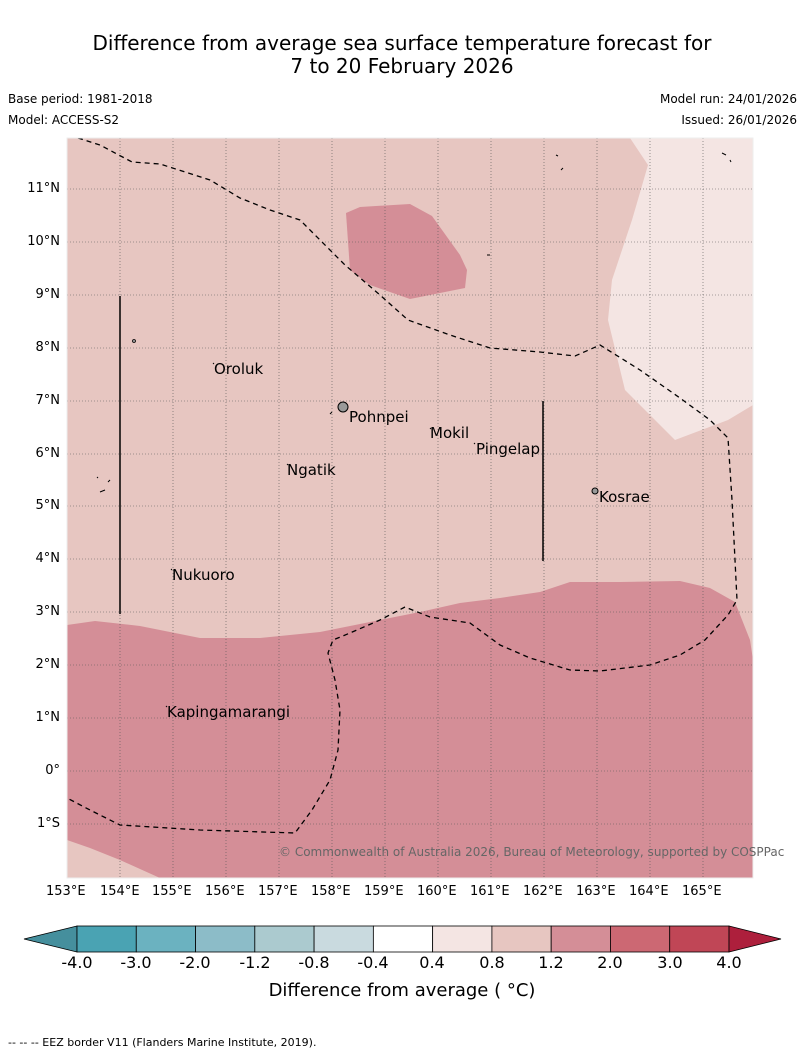  I want to click on lat-label: 8°N, so click(48, 347).